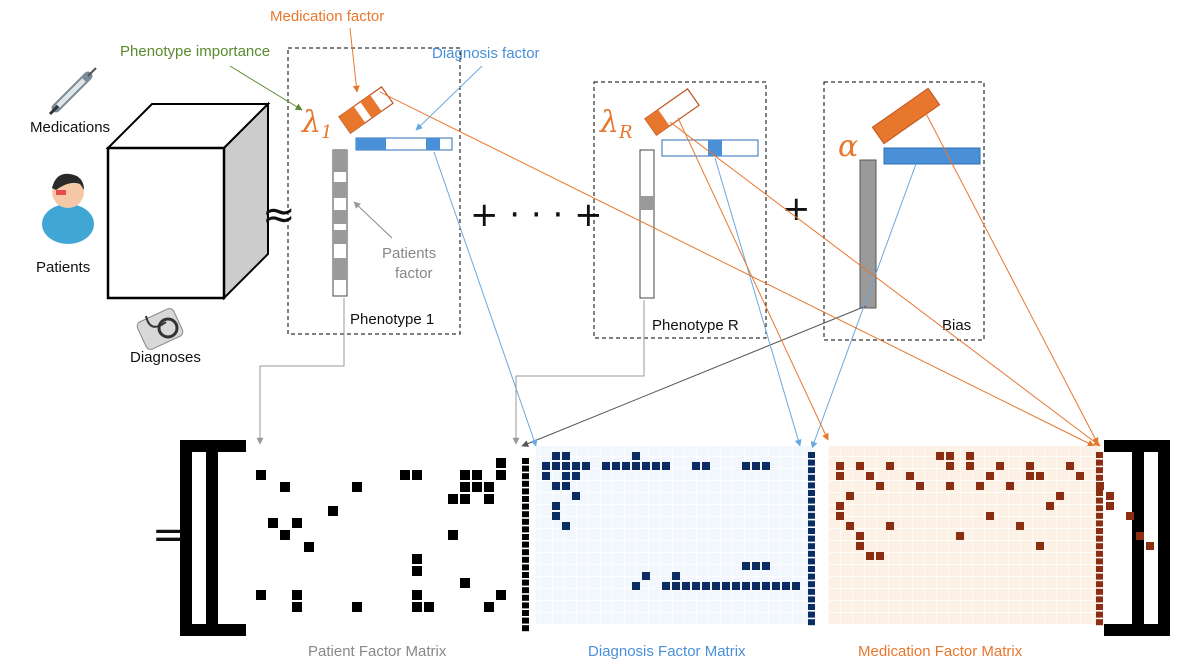  I want to click on phenotypeR-box, so click(680, 210).